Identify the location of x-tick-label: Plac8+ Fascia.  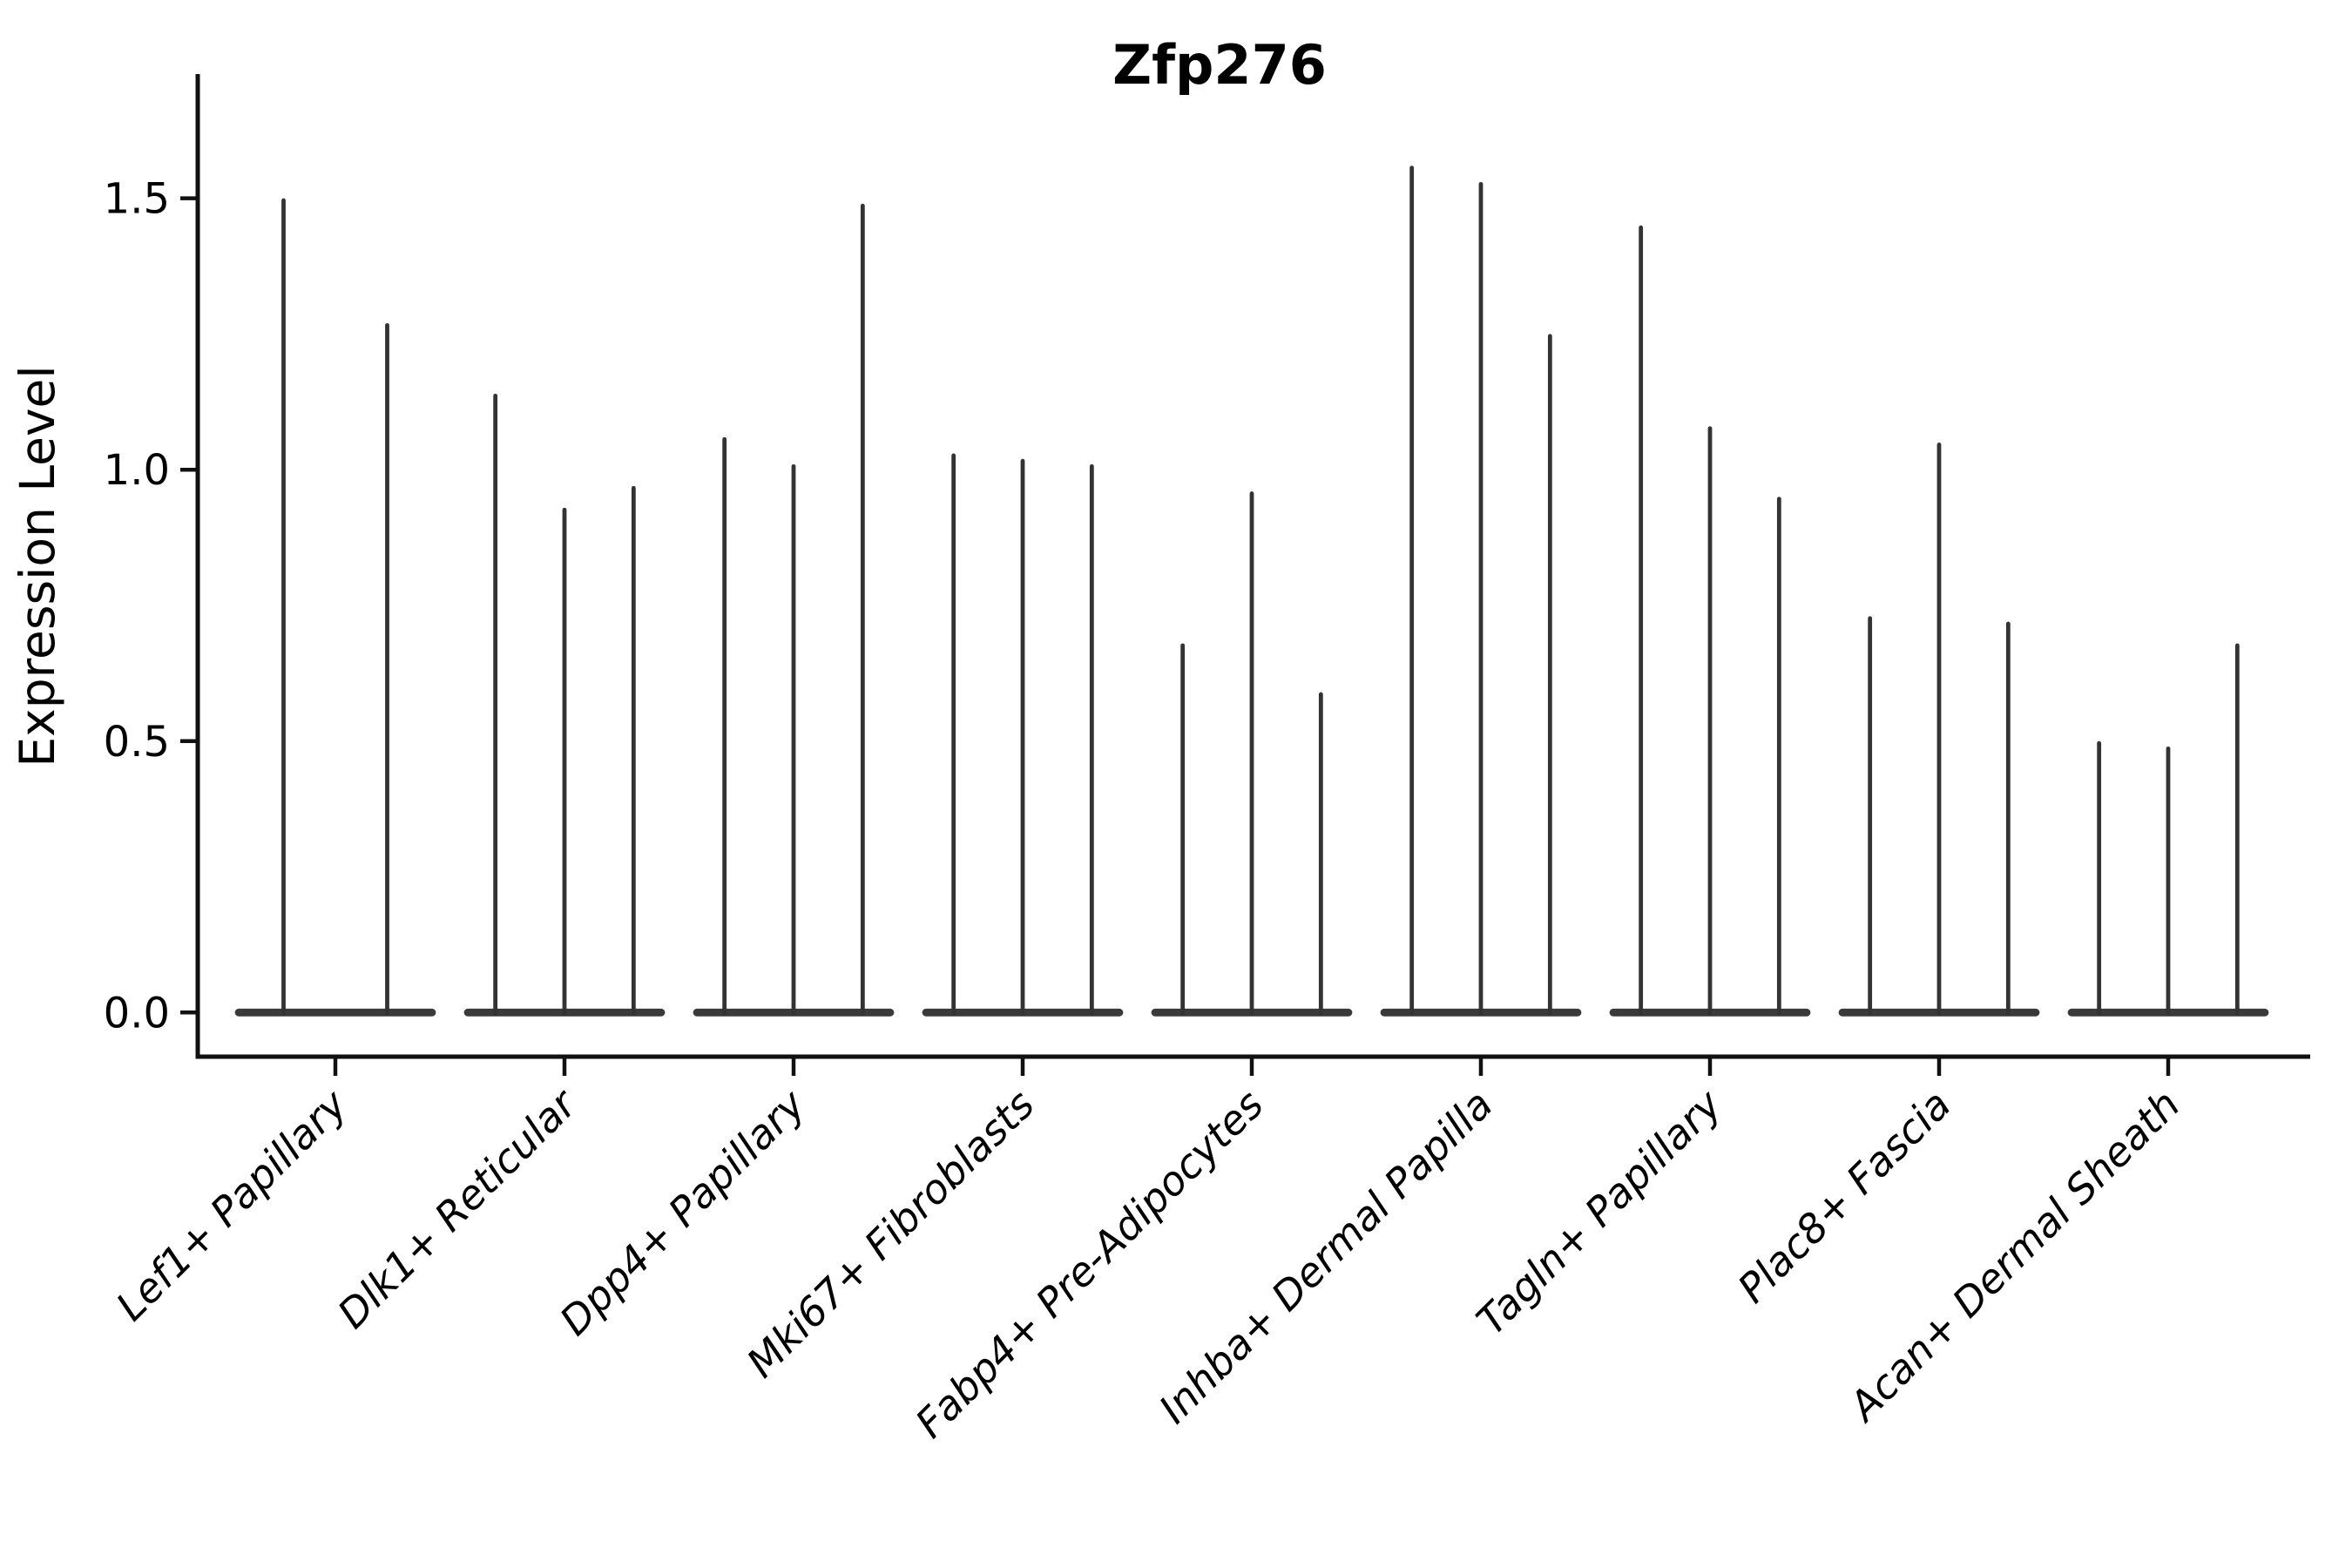
(1843, 1196).